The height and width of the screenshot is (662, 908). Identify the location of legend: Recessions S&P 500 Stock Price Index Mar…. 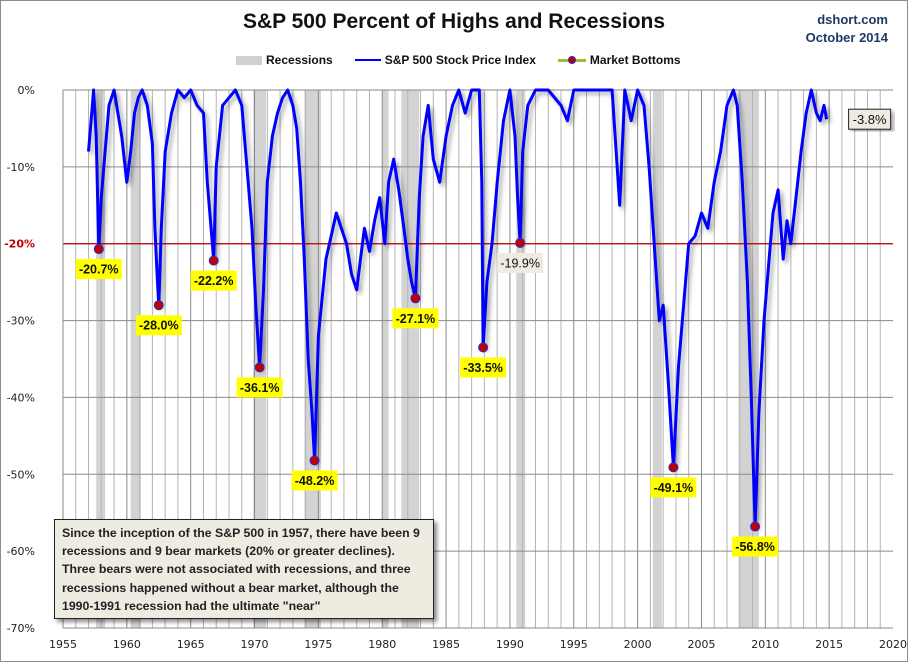
(469, 60).